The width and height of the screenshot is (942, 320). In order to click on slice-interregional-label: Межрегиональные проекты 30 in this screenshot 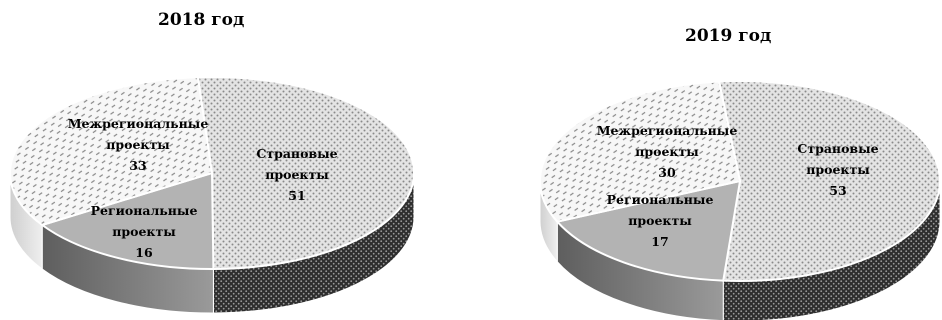, I will do `click(667, 151)`.